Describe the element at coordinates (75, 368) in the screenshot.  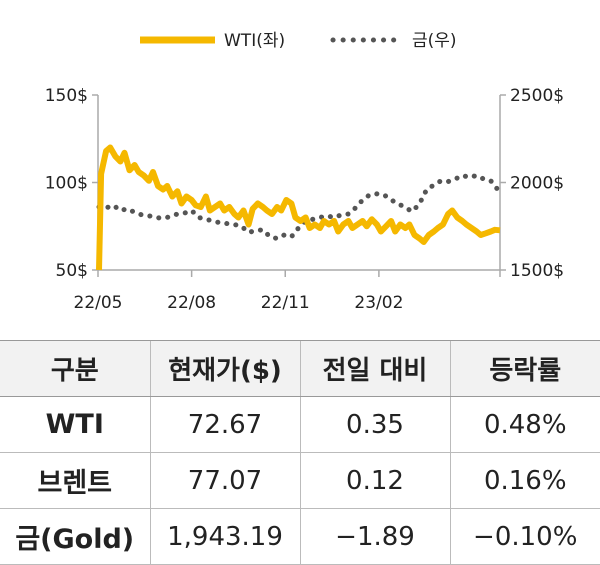
I see `header-category: 구분` at that location.